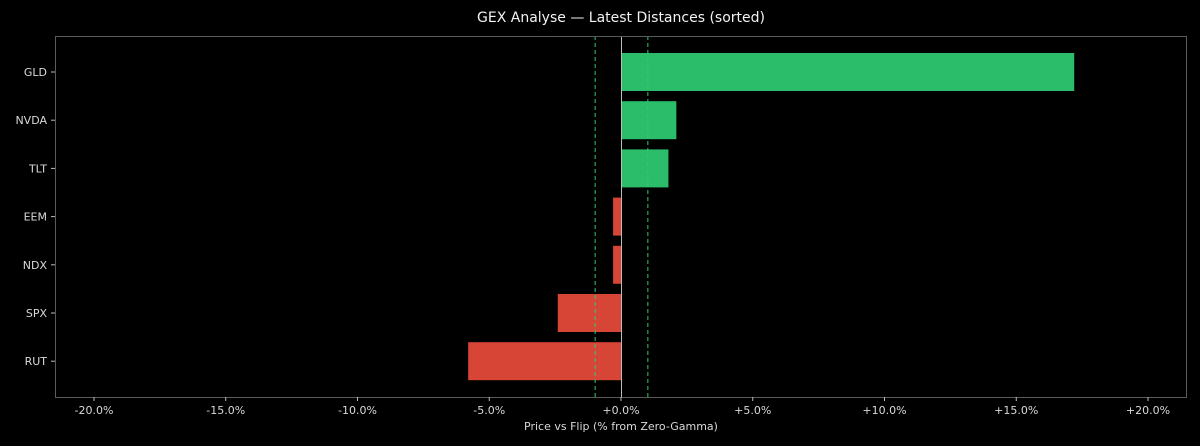 The height and width of the screenshot is (446, 1200). Describe the element at coordinates (1148, 410) in the screenshot. I see `x-tick-label: +20.0%` at that location.